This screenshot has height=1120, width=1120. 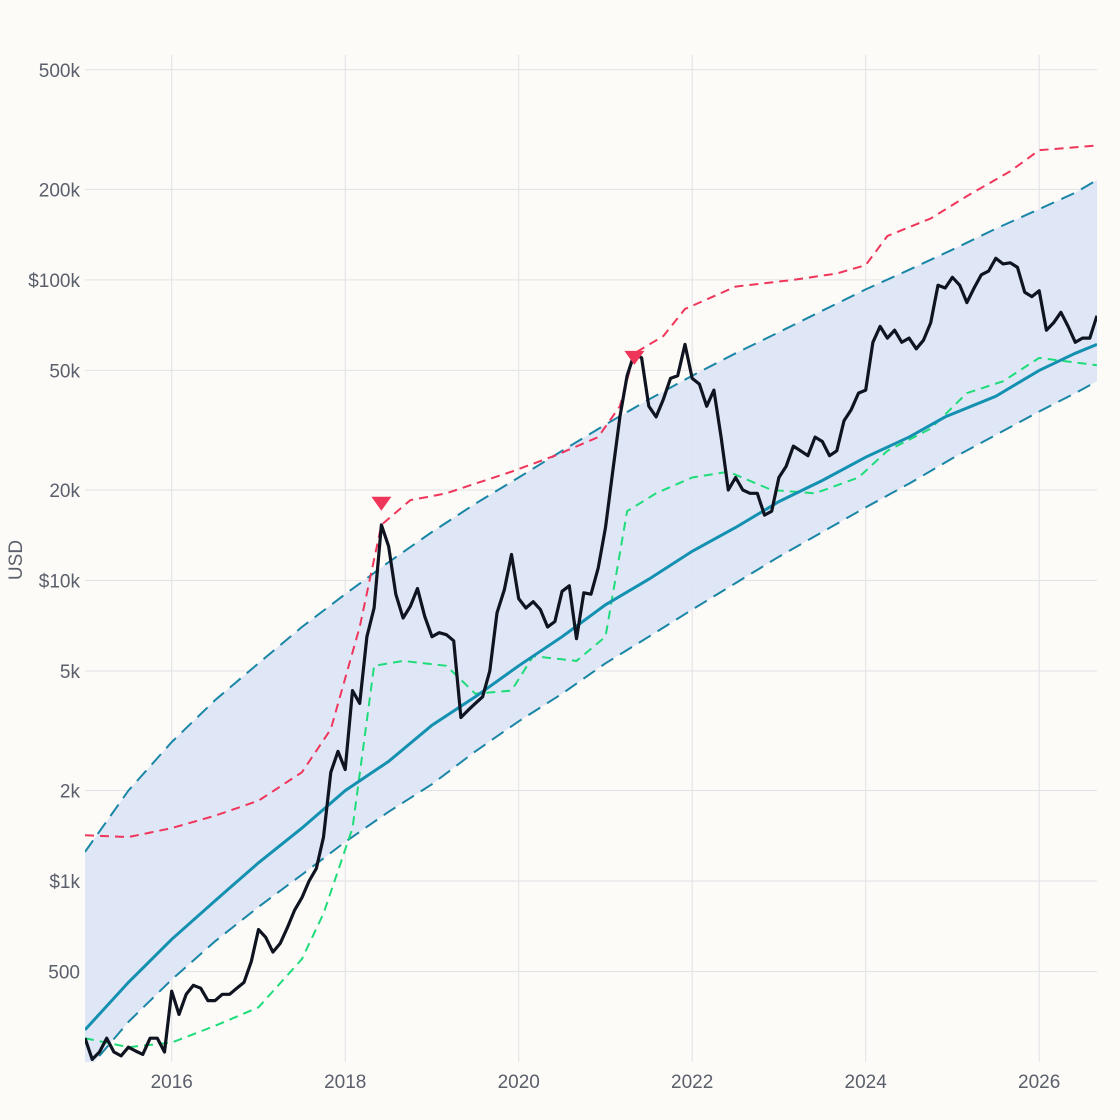 I want to click on y-tick-label: 500k, so click(x=60, y=71).